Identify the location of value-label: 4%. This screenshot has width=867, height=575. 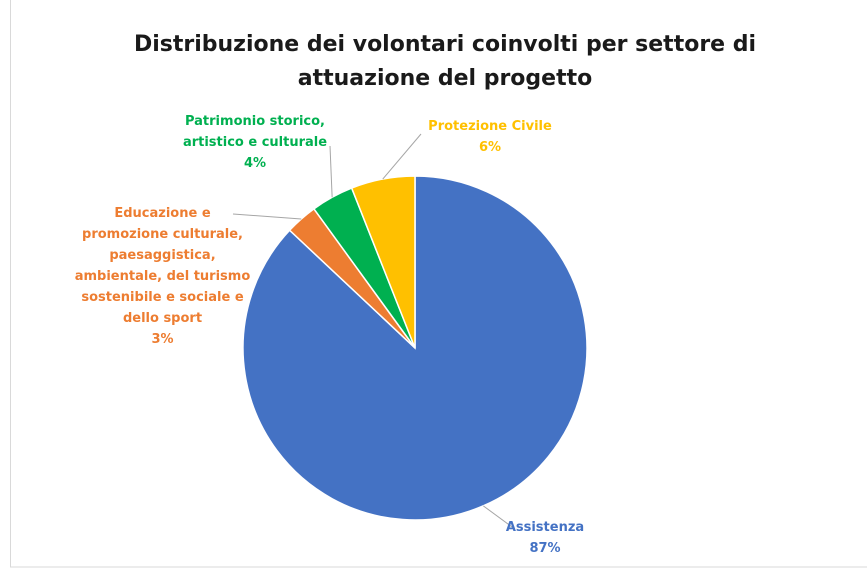
(255, 163).